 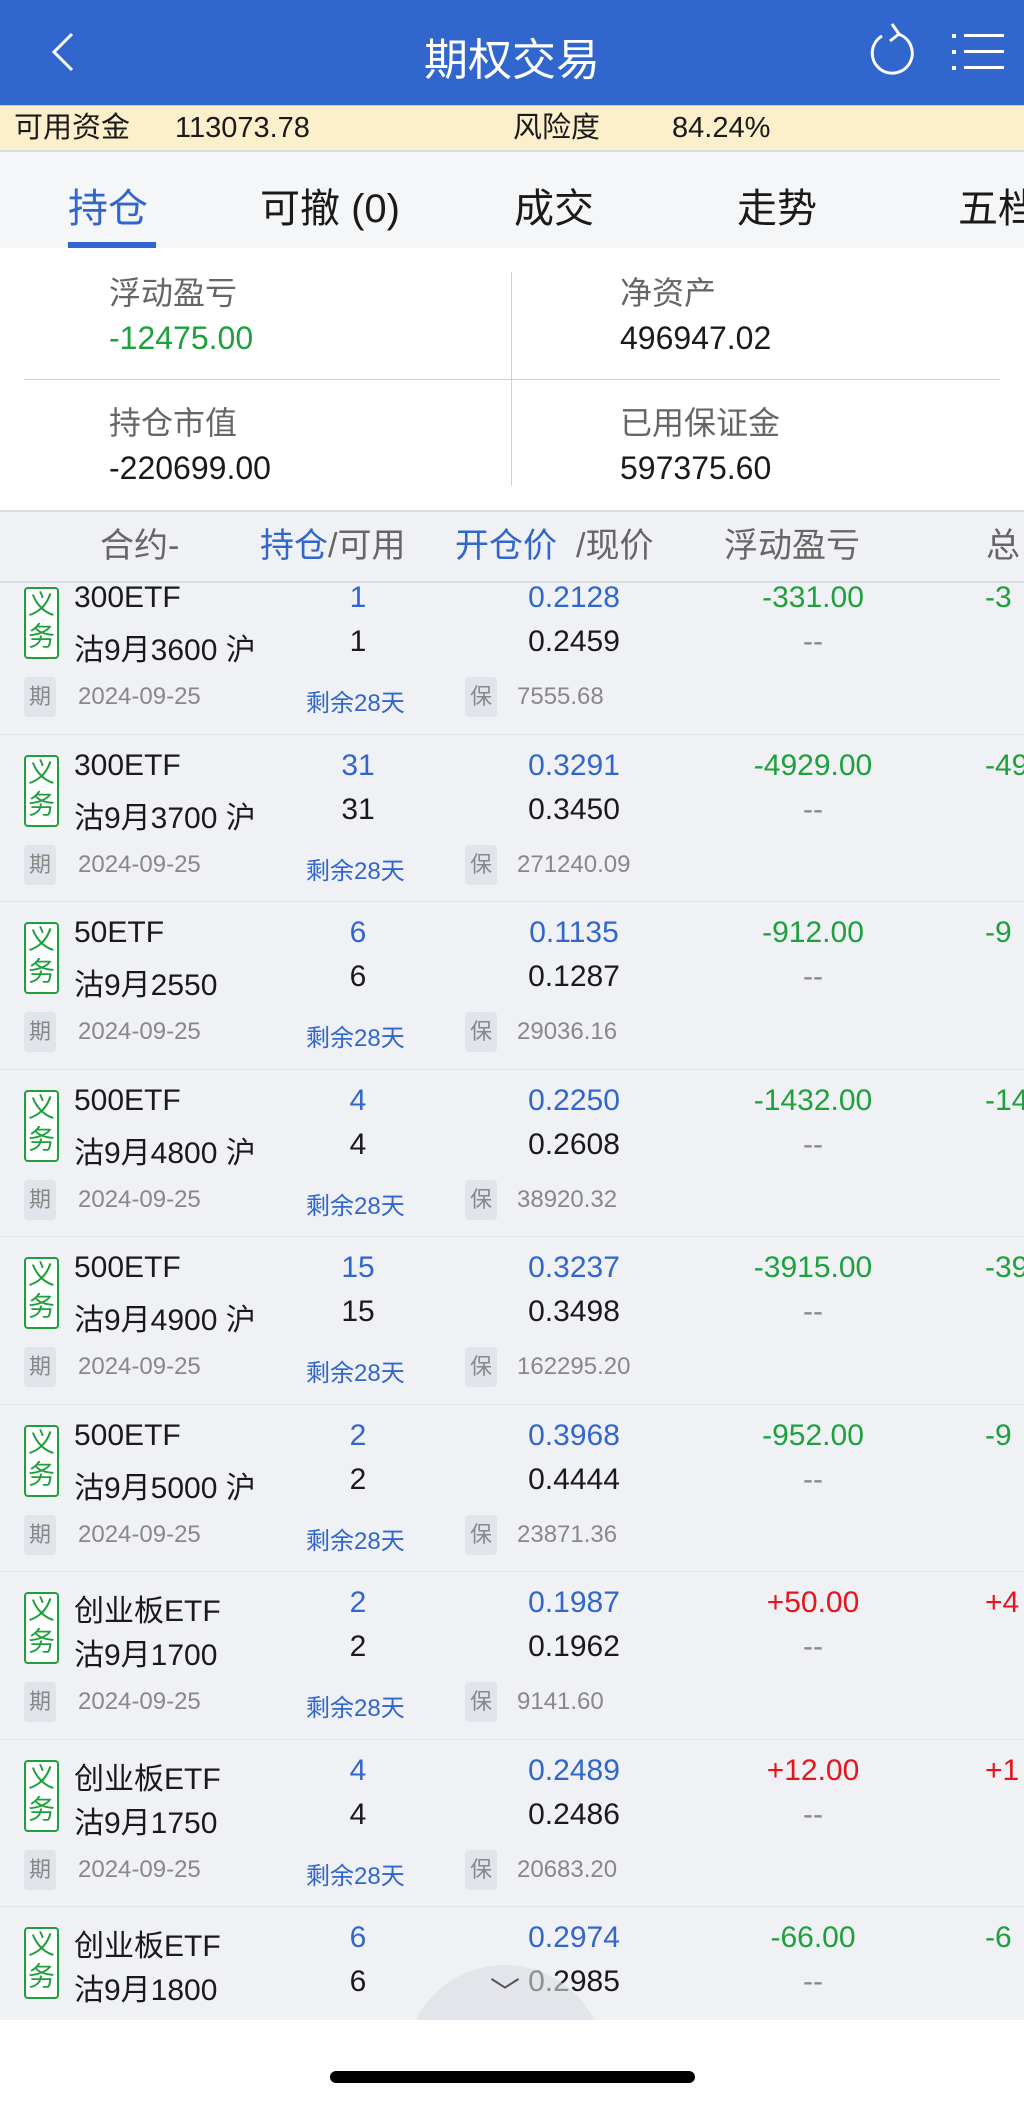 I want to click on float-pl: -4929.00, so click(x=813, y=765).